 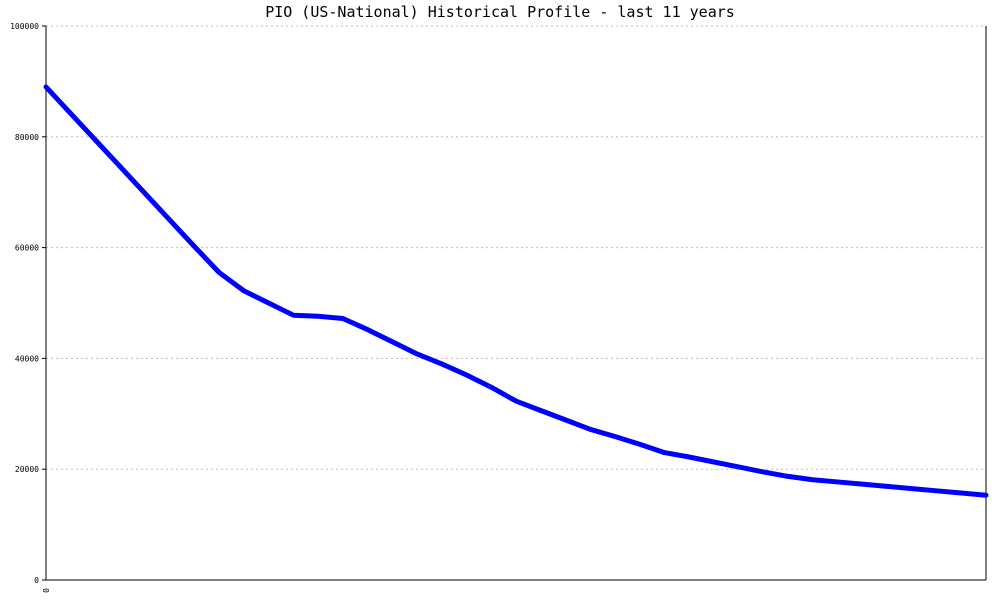 What do you see at coordinates (30, 307) in the screenshot?
I see `tick-labels: 0 20000 40000 60000 80000 100000 0` at bounding box center [30, 307].